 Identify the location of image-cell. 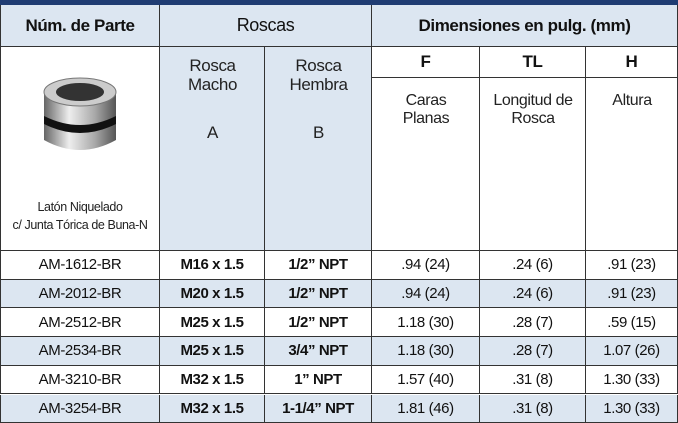
(80, 149).